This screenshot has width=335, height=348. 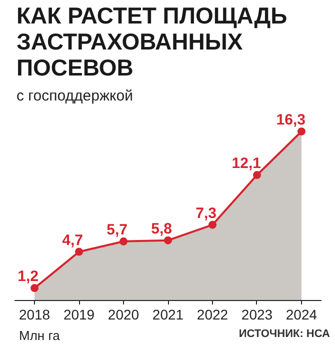 What do you see at coordinates (291, 119) in the screenshot?
I see `data-label: 16,3` at bounding box center [291, 119].